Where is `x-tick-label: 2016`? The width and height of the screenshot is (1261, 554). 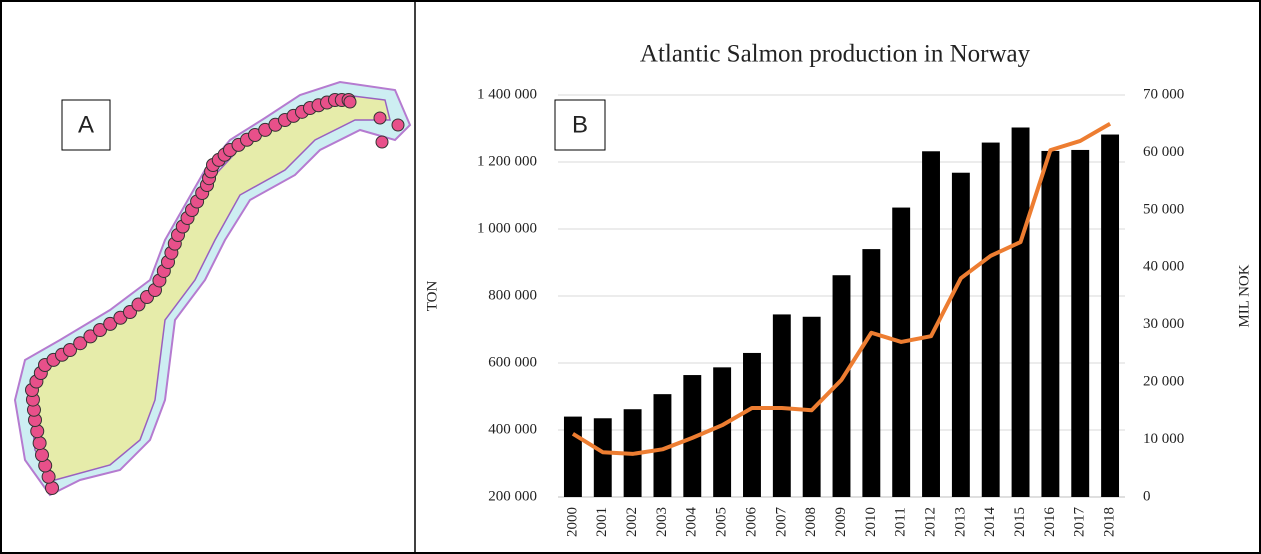
x-tick-label: 2016 is located at coordinates (1050, 522).